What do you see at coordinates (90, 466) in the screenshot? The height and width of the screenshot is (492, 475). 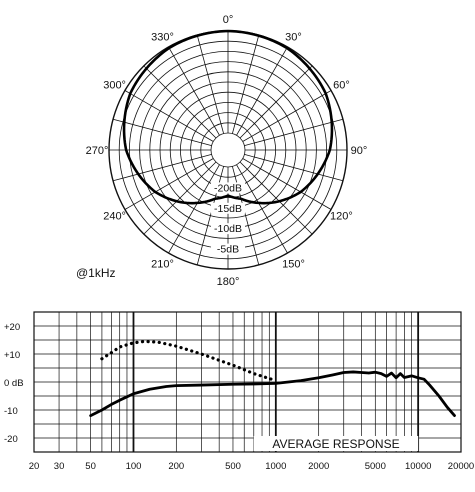 I see `x-tick-label: 50` at bounding box center [90, 466].